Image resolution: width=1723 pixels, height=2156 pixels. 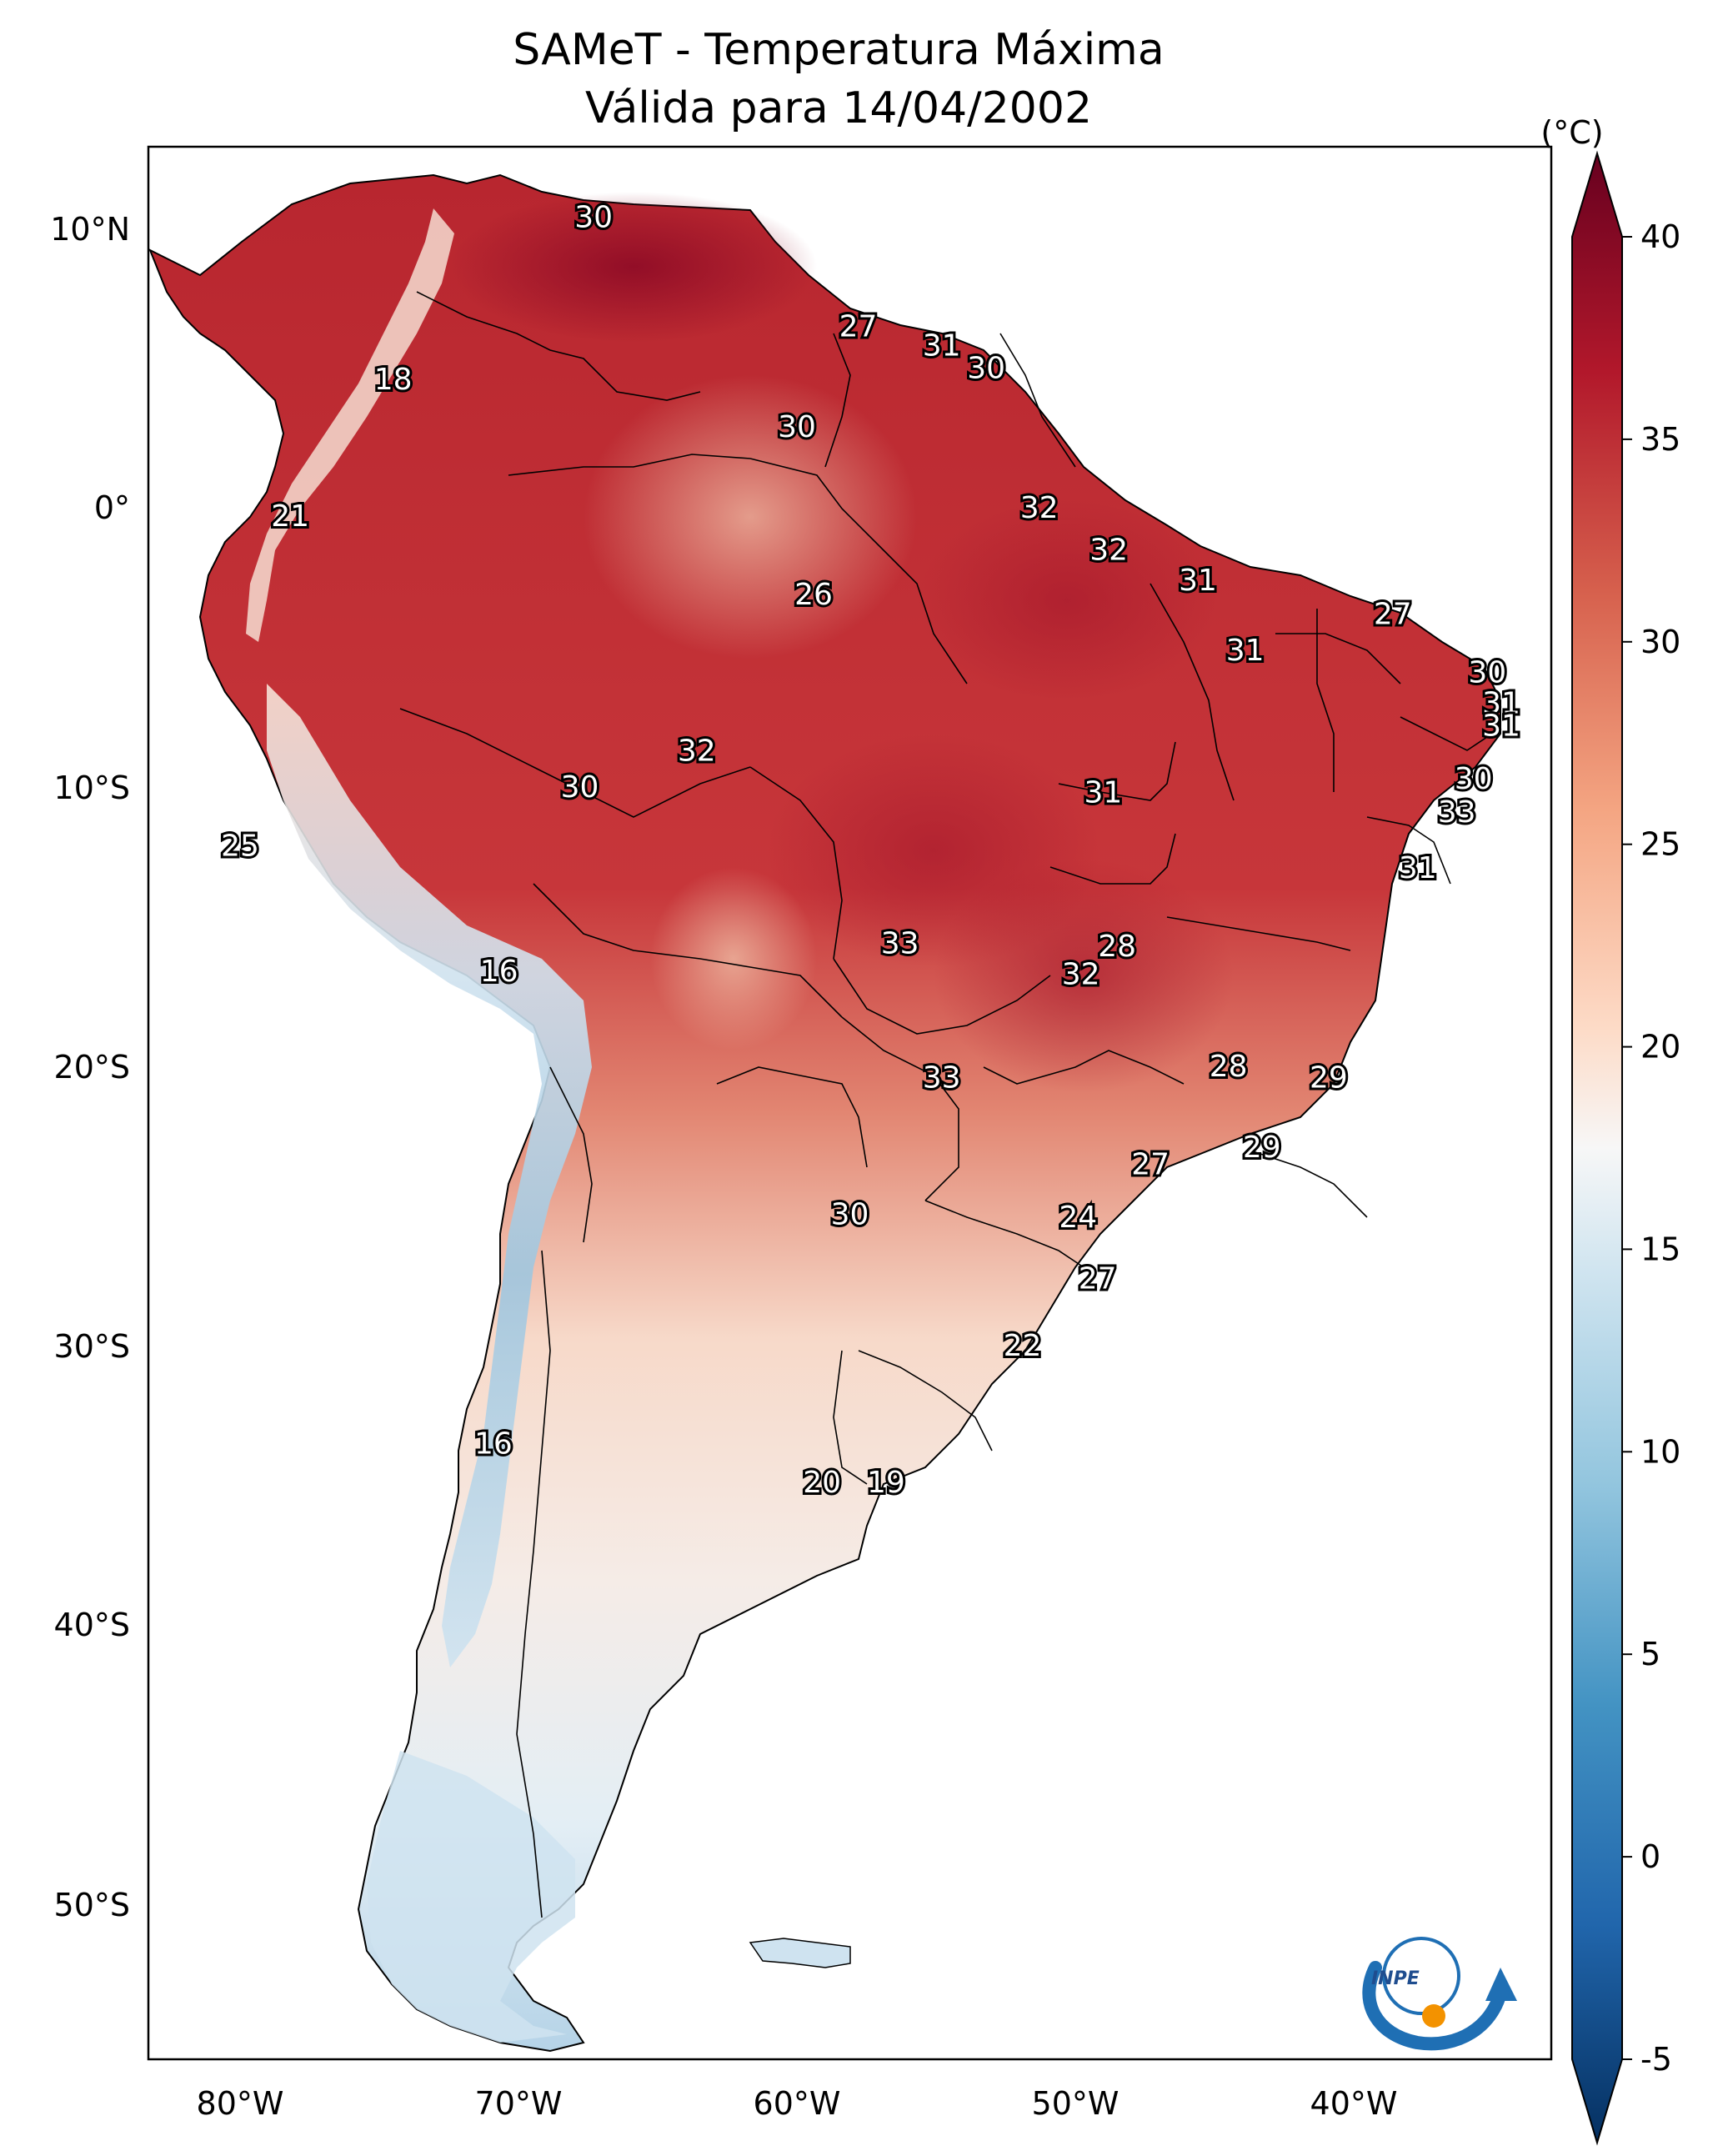 What do you see at coordinates (1660, 1451) in the screenshot?
I see `colorbar-tick-label: 10` at bounding box center [1660, 1451].